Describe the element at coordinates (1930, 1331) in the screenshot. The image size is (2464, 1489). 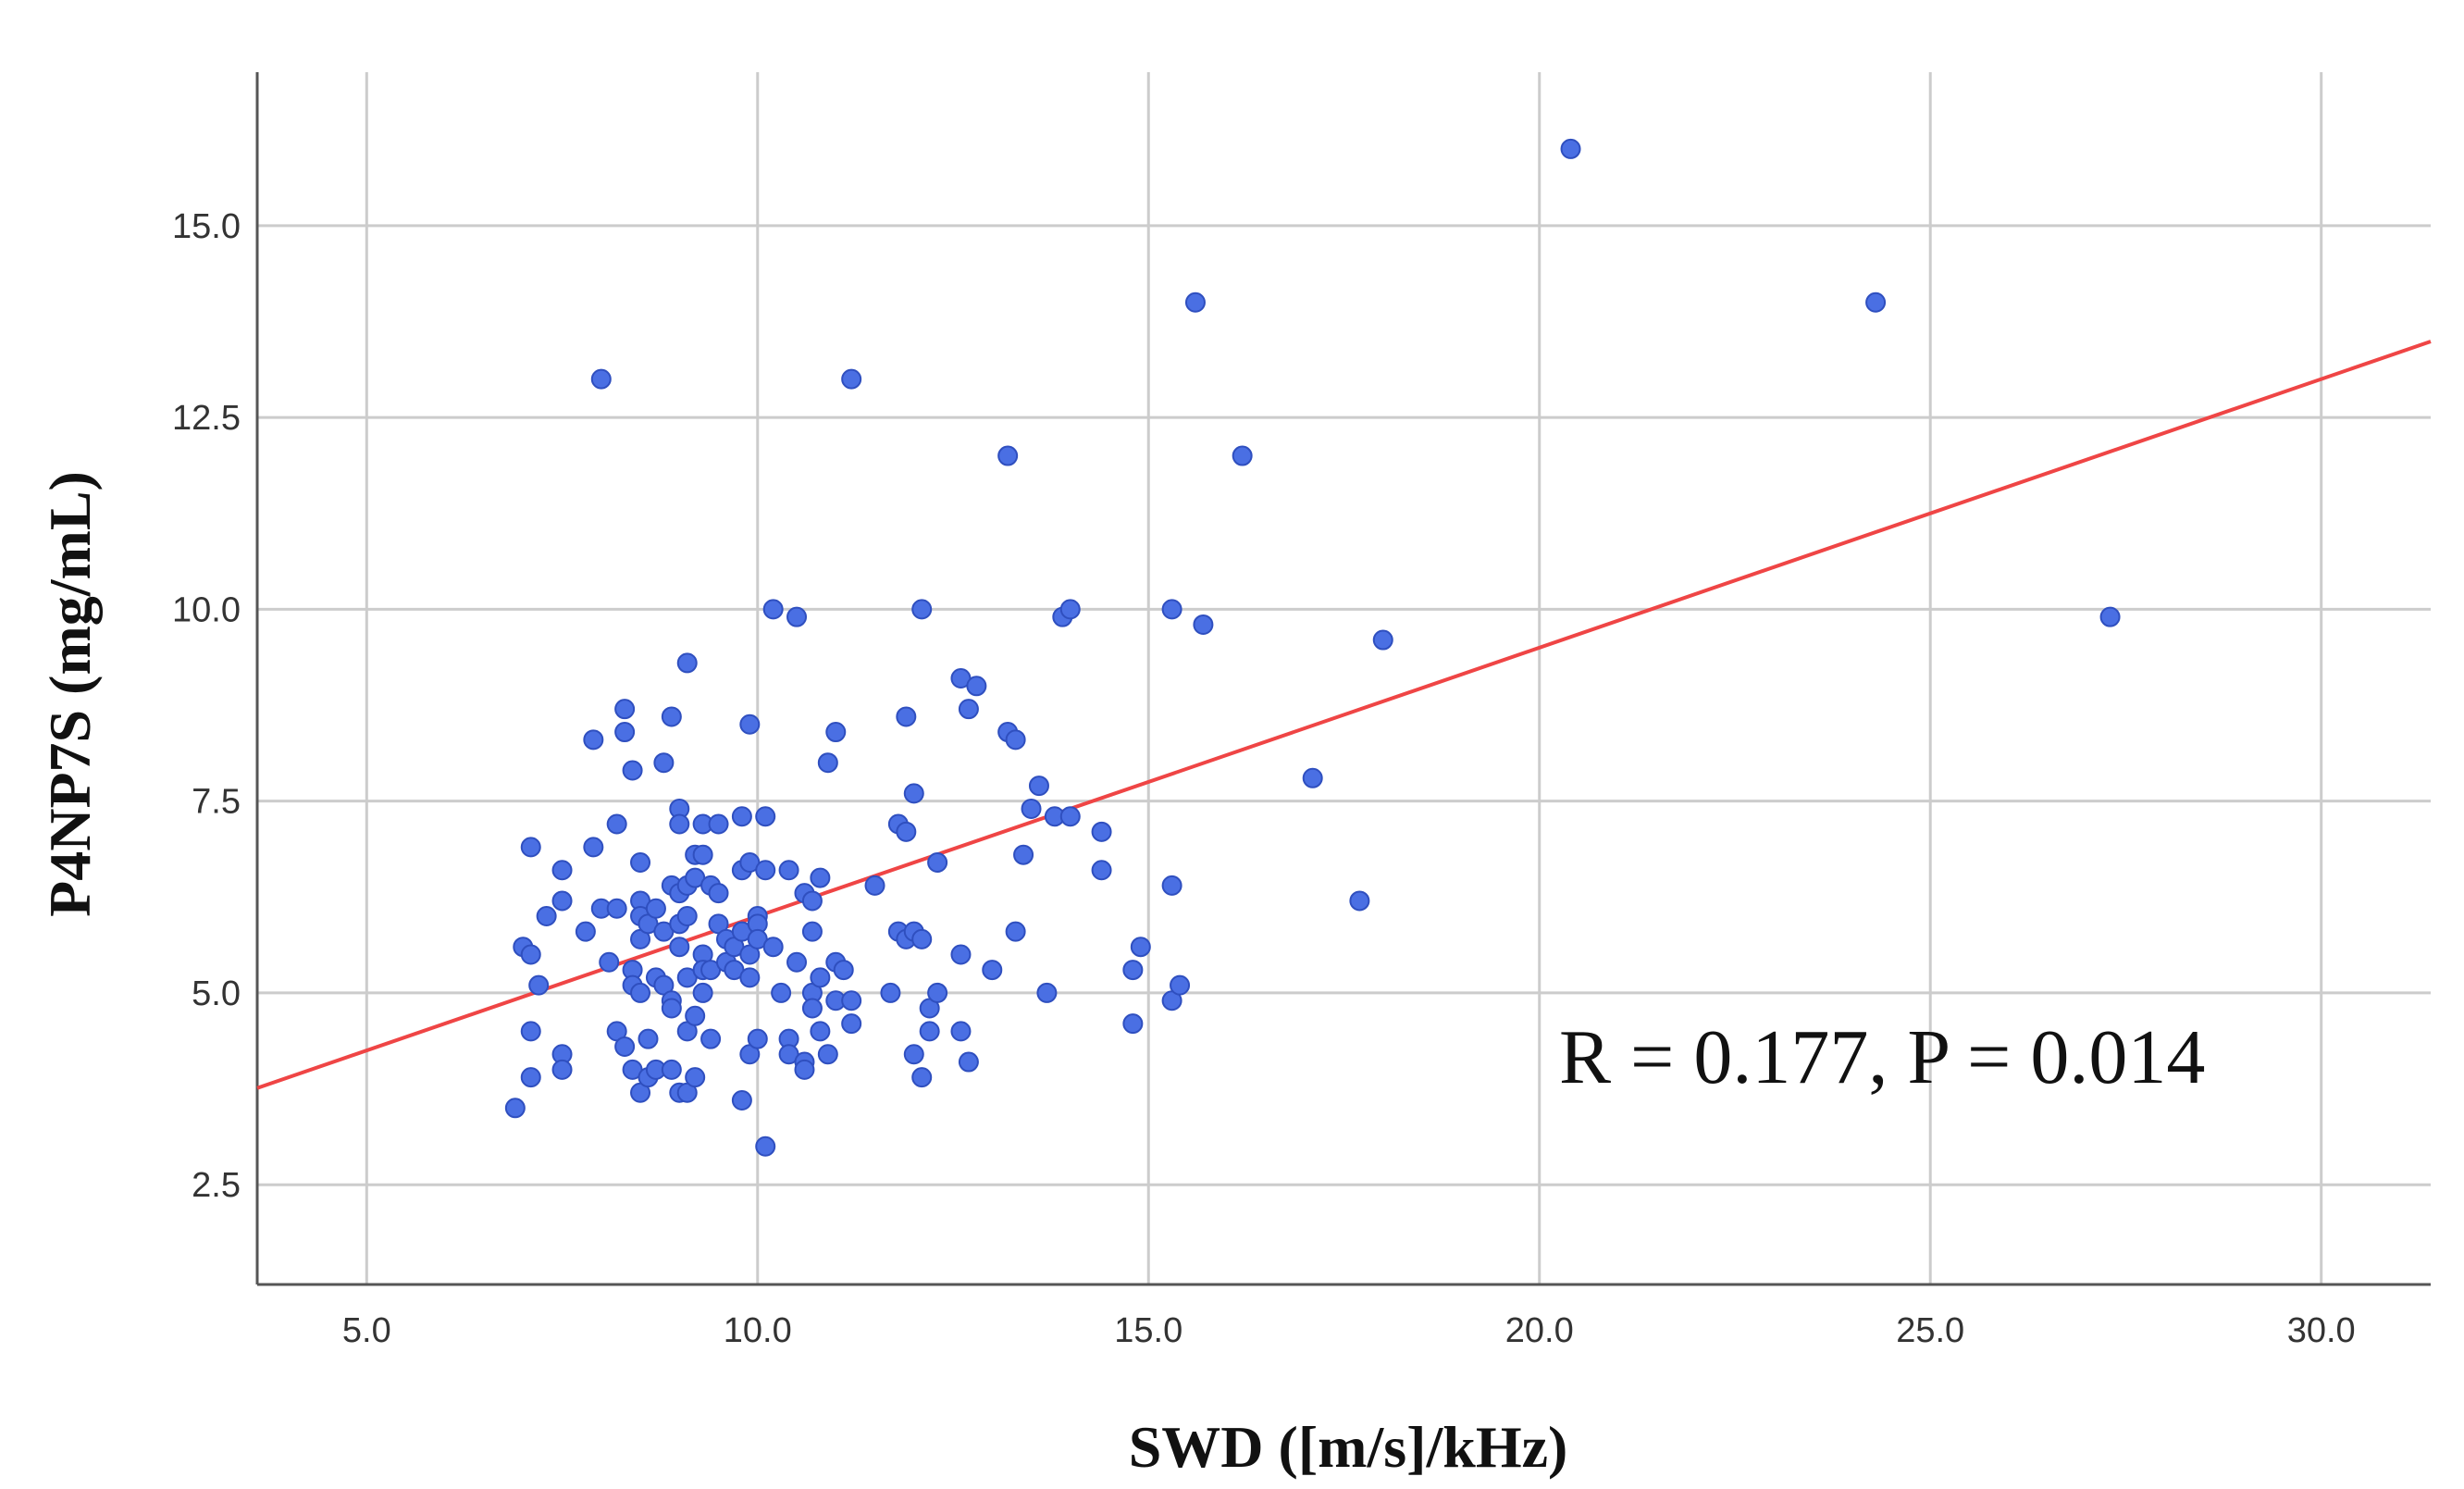
I see `x-tick-label: 25.0` at that location.